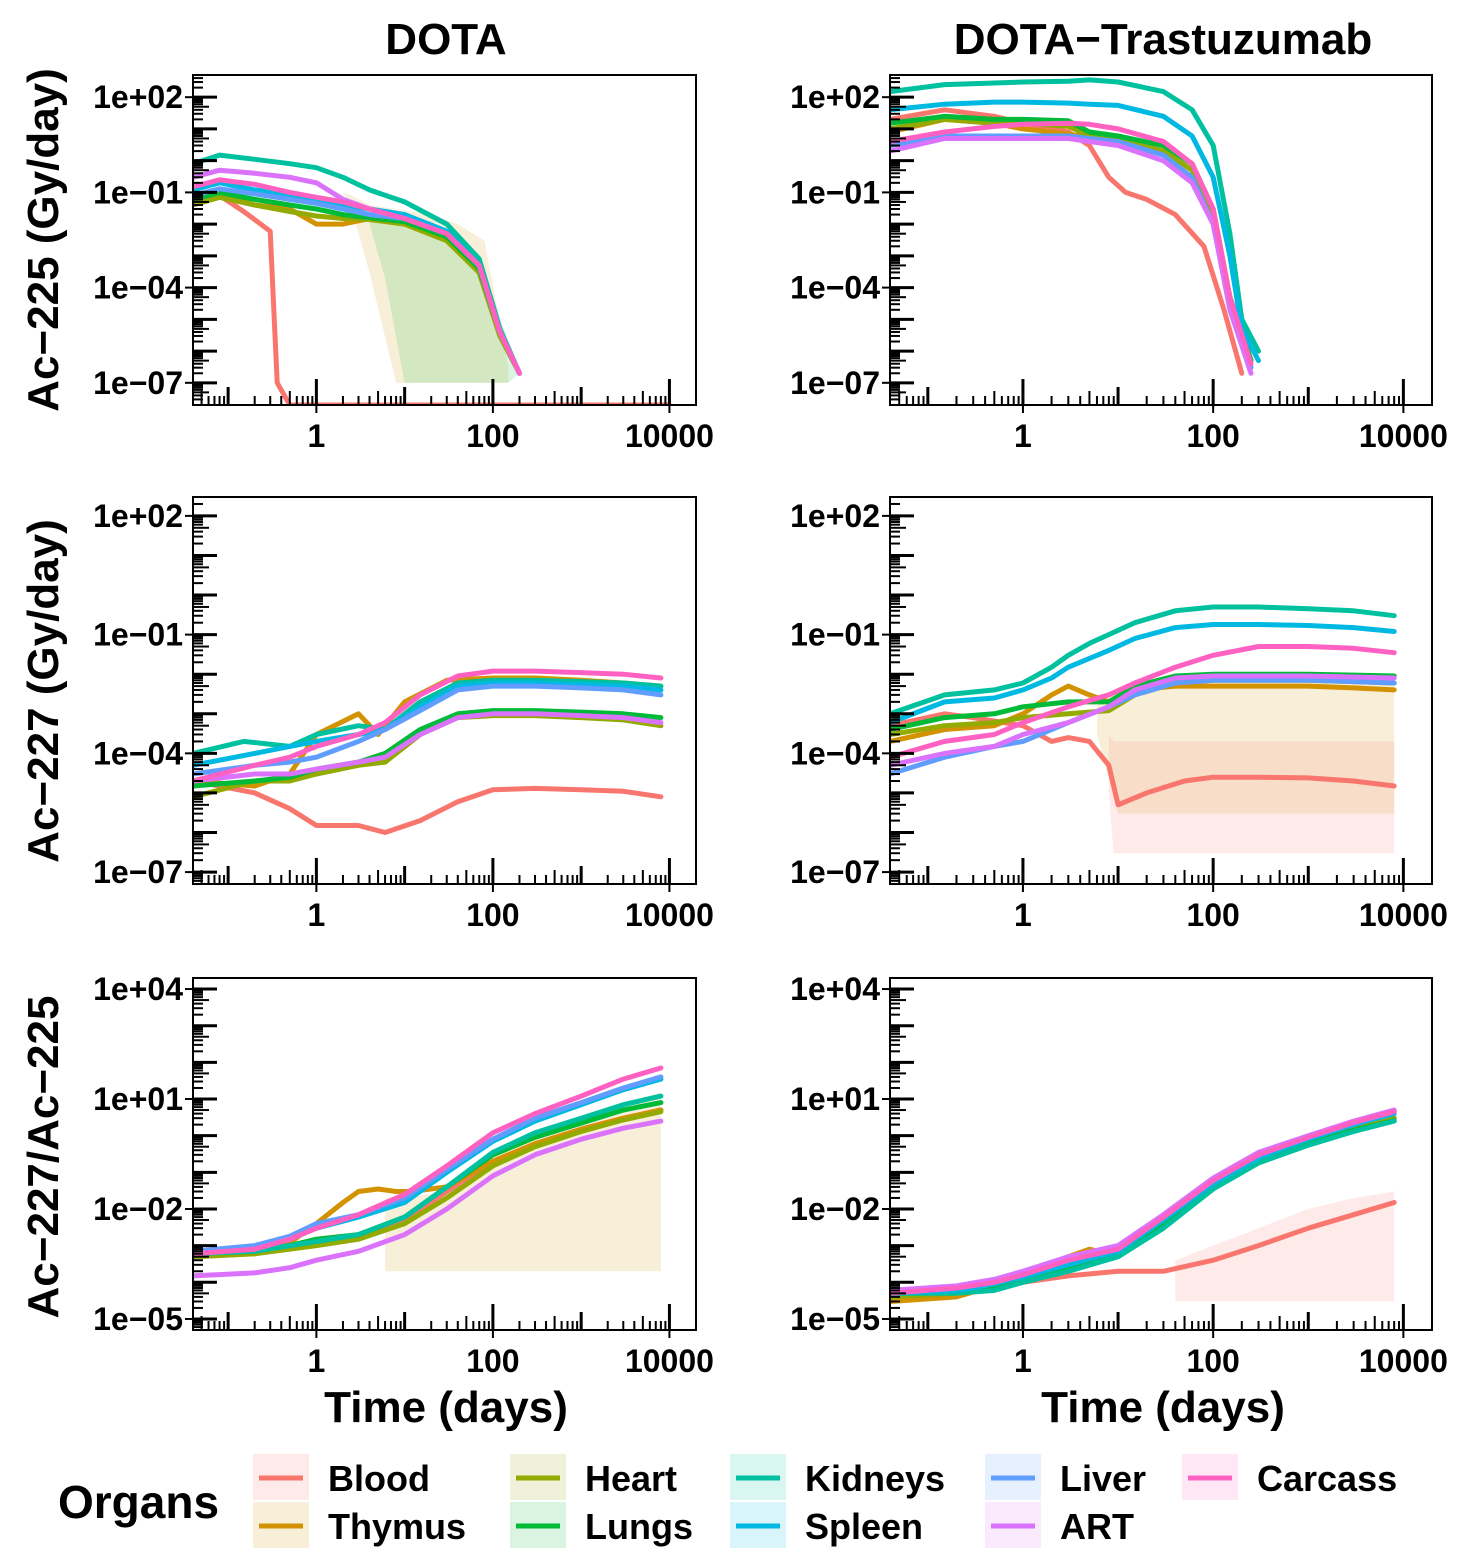 The image size is (1473, 1564). I want to click on legend-entry-blood: Blood, so click(341, 1477).